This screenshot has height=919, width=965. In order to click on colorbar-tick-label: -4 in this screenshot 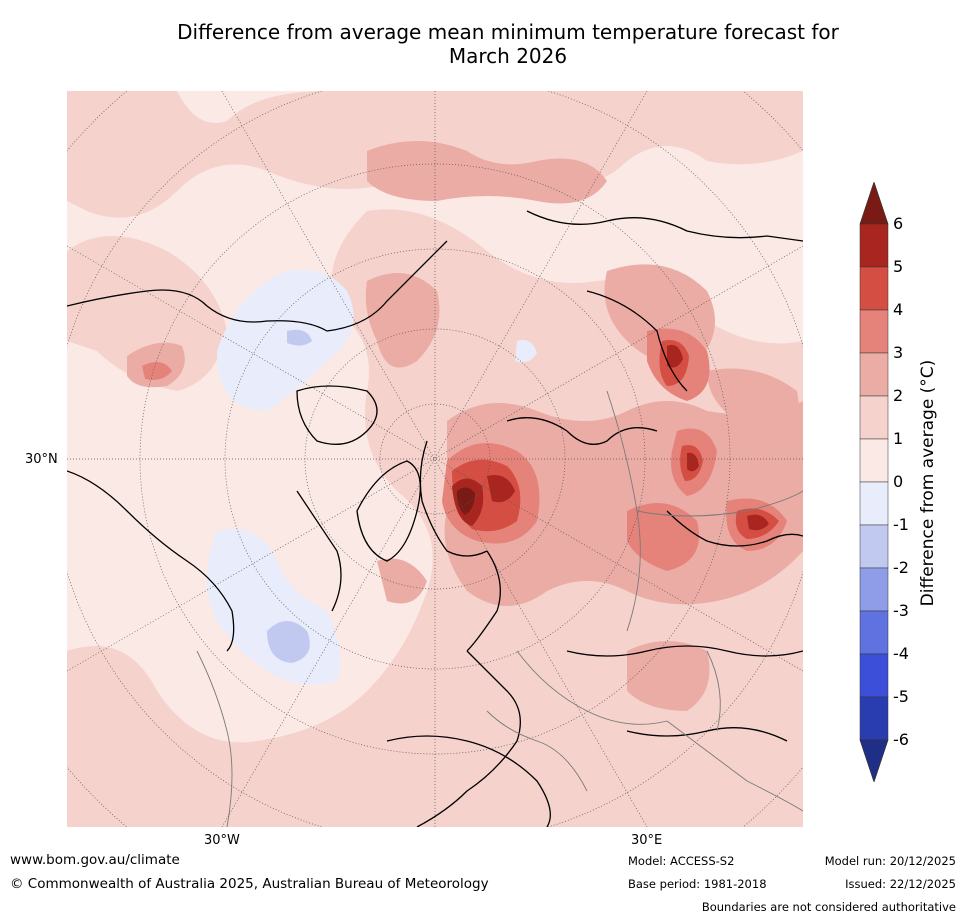, I will do `click(901, 653)`.